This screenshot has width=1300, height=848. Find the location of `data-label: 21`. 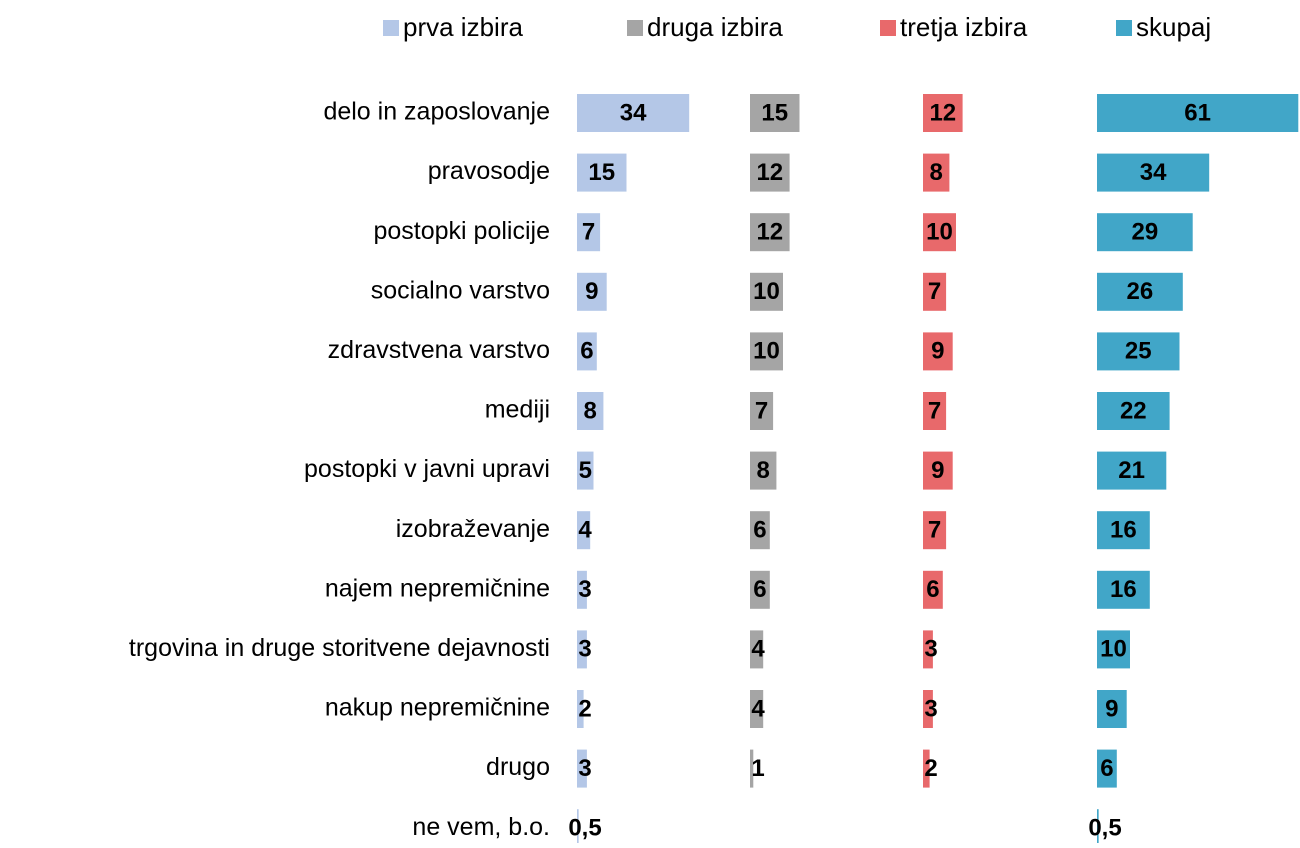

data-label: 21 is located at coordinates (1131, 470).